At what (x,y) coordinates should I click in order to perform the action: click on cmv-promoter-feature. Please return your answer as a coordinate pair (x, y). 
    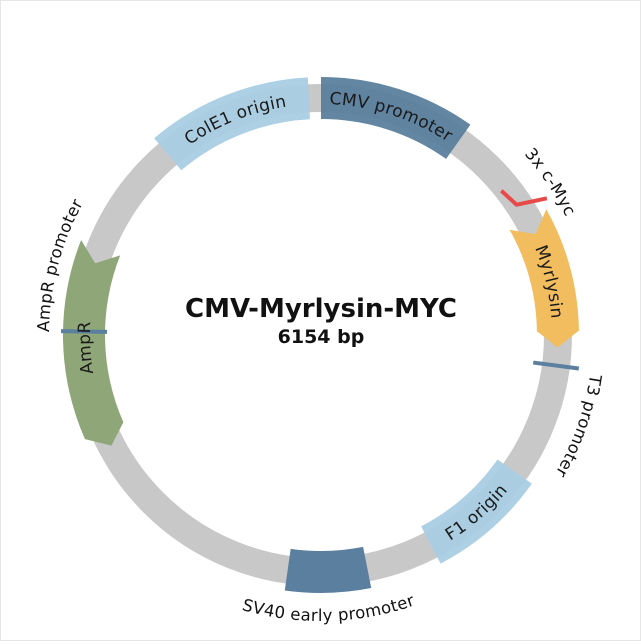
    Looking at the image, I should click on (396, 118).